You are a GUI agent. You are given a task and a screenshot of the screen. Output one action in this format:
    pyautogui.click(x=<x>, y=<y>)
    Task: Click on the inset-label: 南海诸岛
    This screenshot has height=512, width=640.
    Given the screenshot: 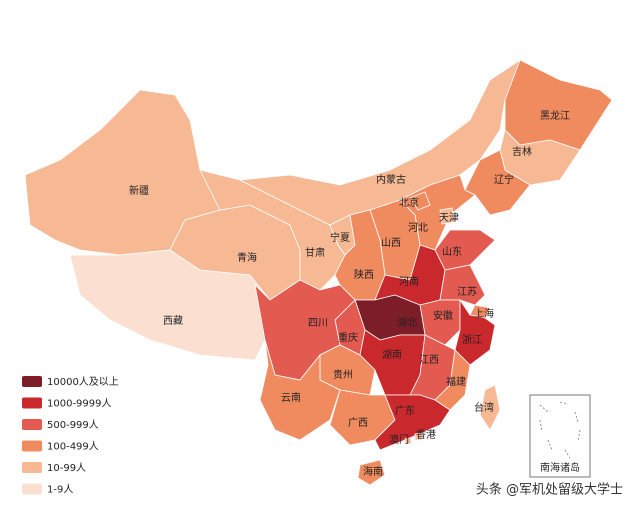 What is the action you would take?
    pyautogui.click(x=560, y=467)
    